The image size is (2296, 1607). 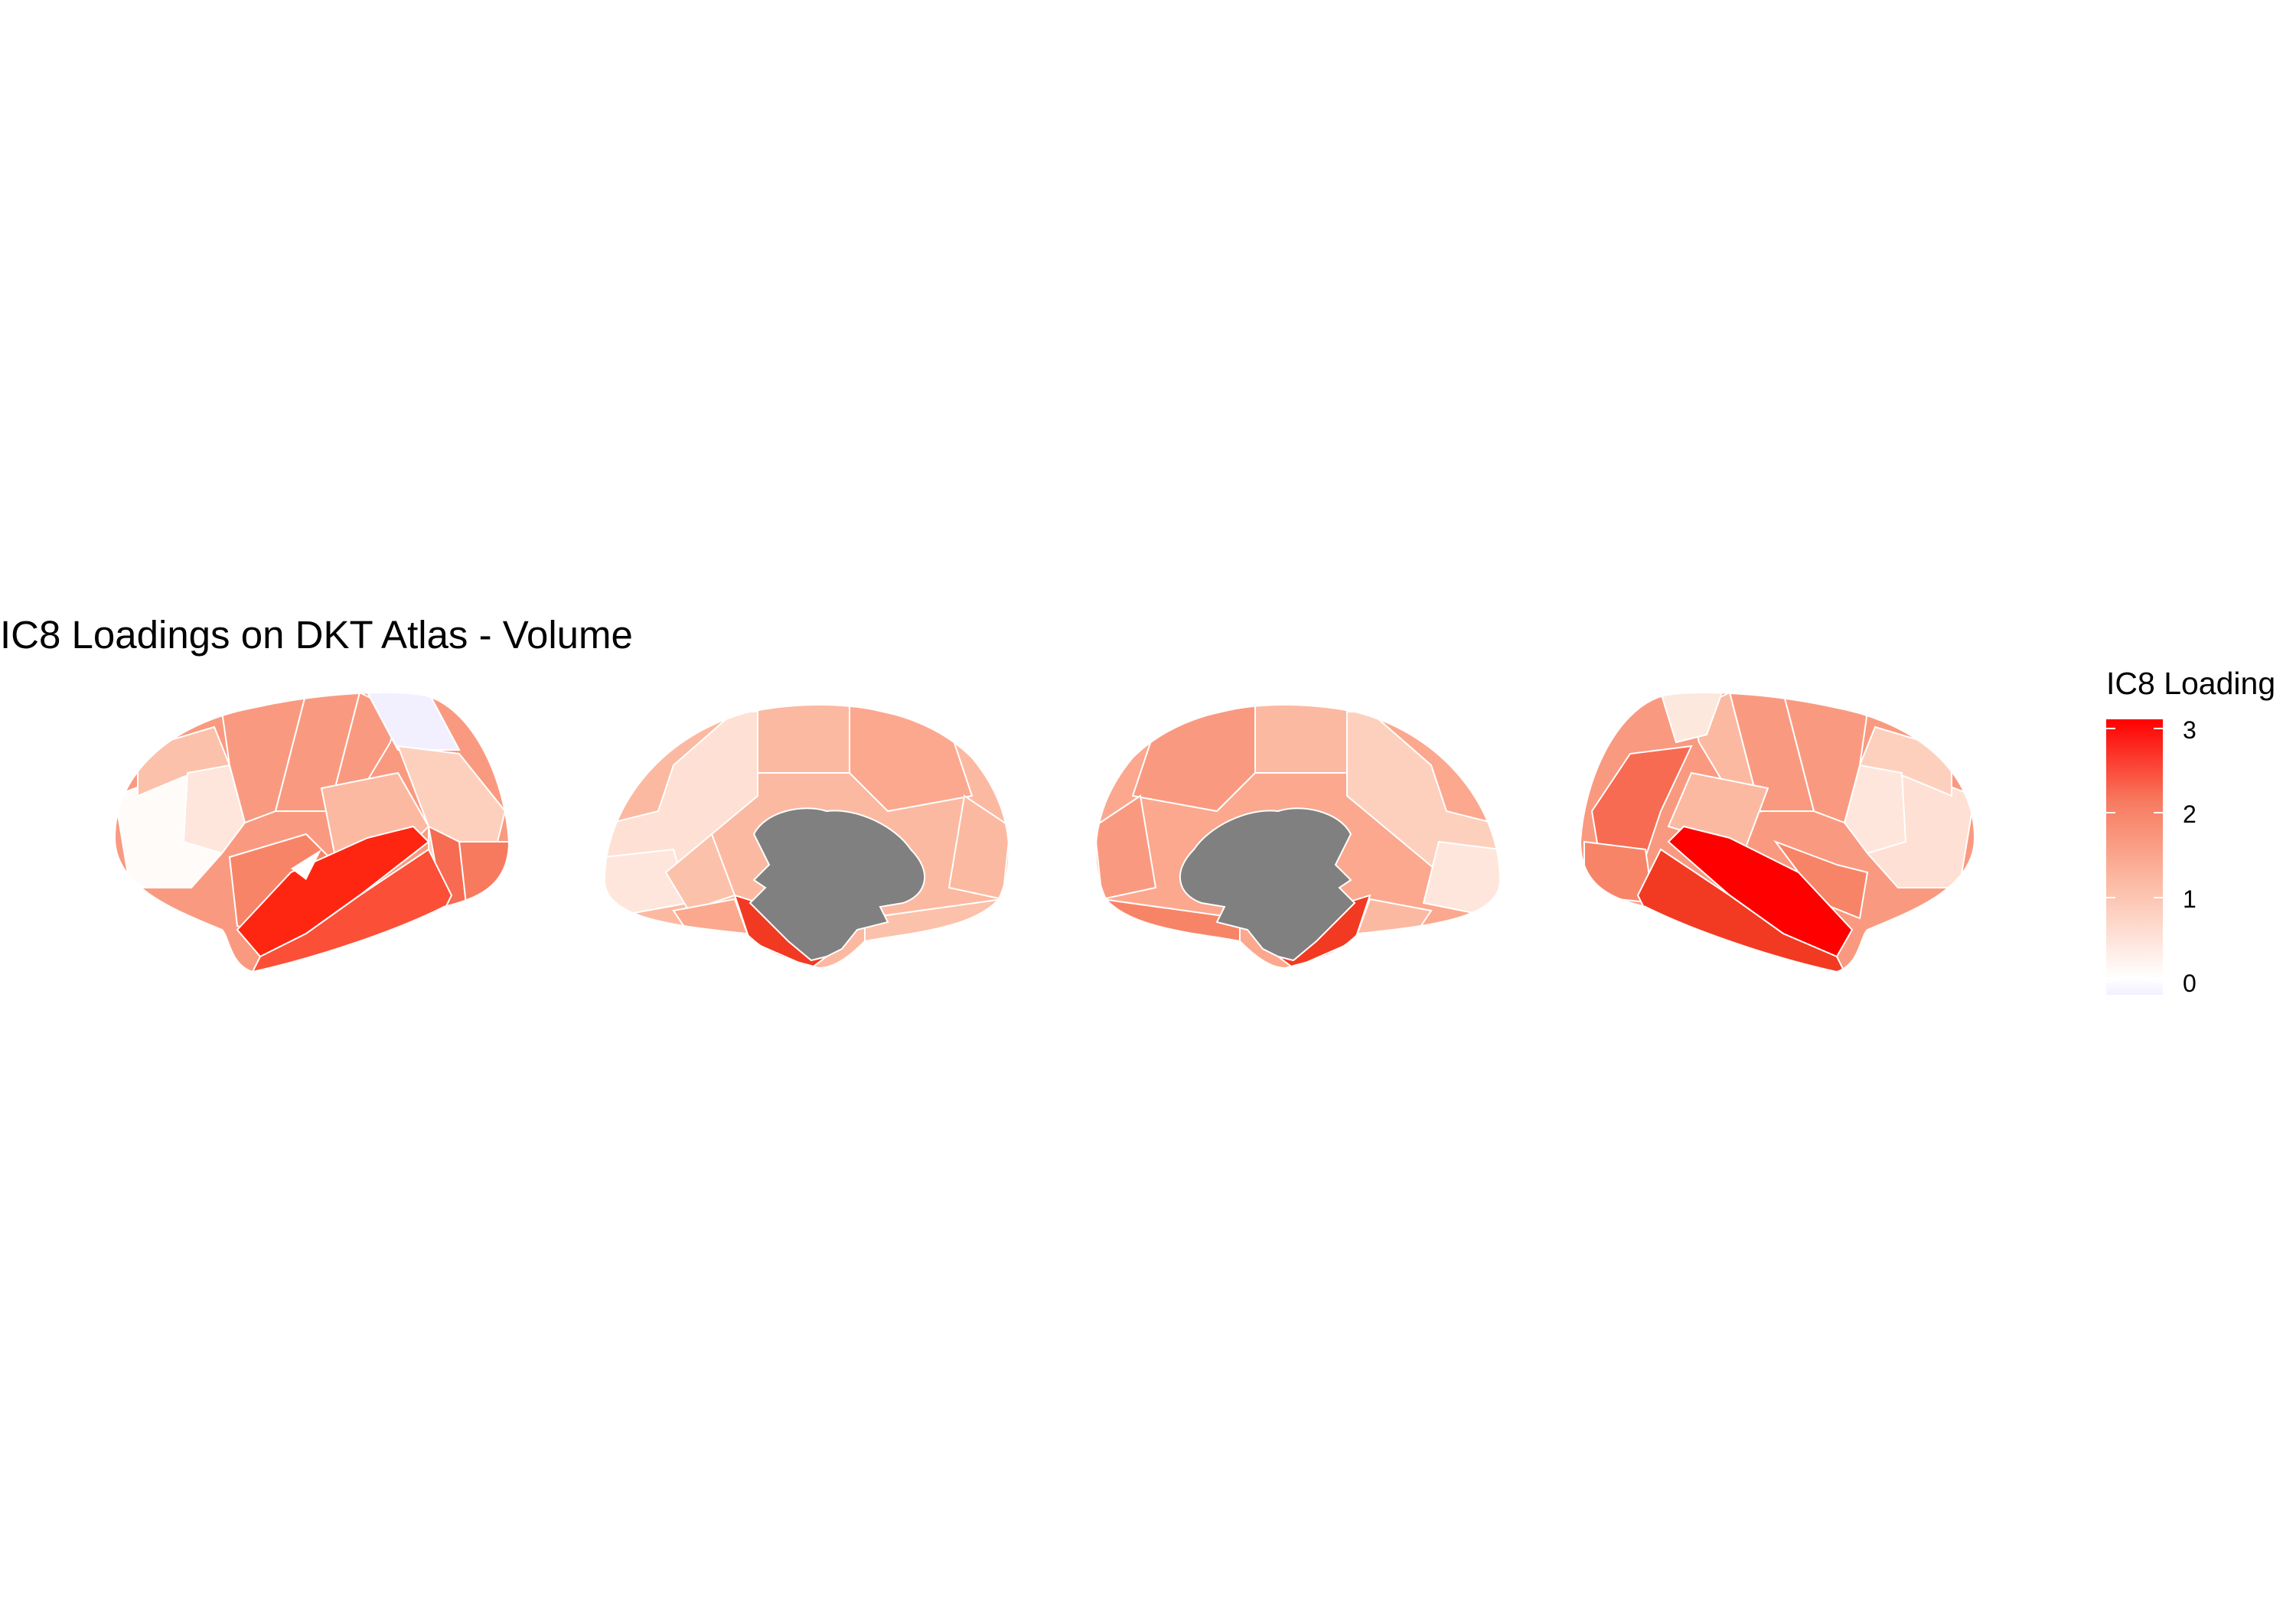 What do you see at coordinates (2190, 814) in the screenshot?
I see `colorbar-tick-label: 2` at bounding box center [2190, 814].